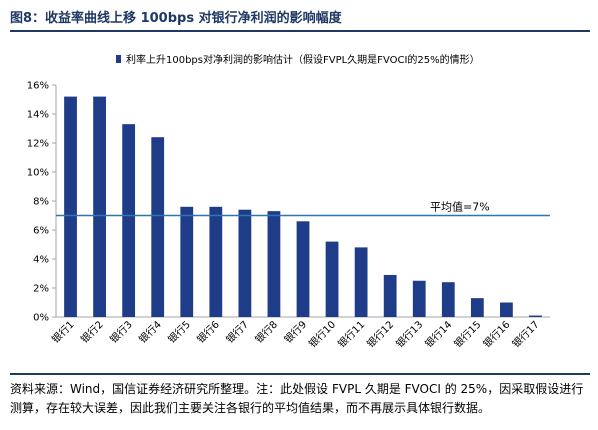  Describe the element at coordinates (118, 59) in the screenshot. I see `legend-swatch` at that location.